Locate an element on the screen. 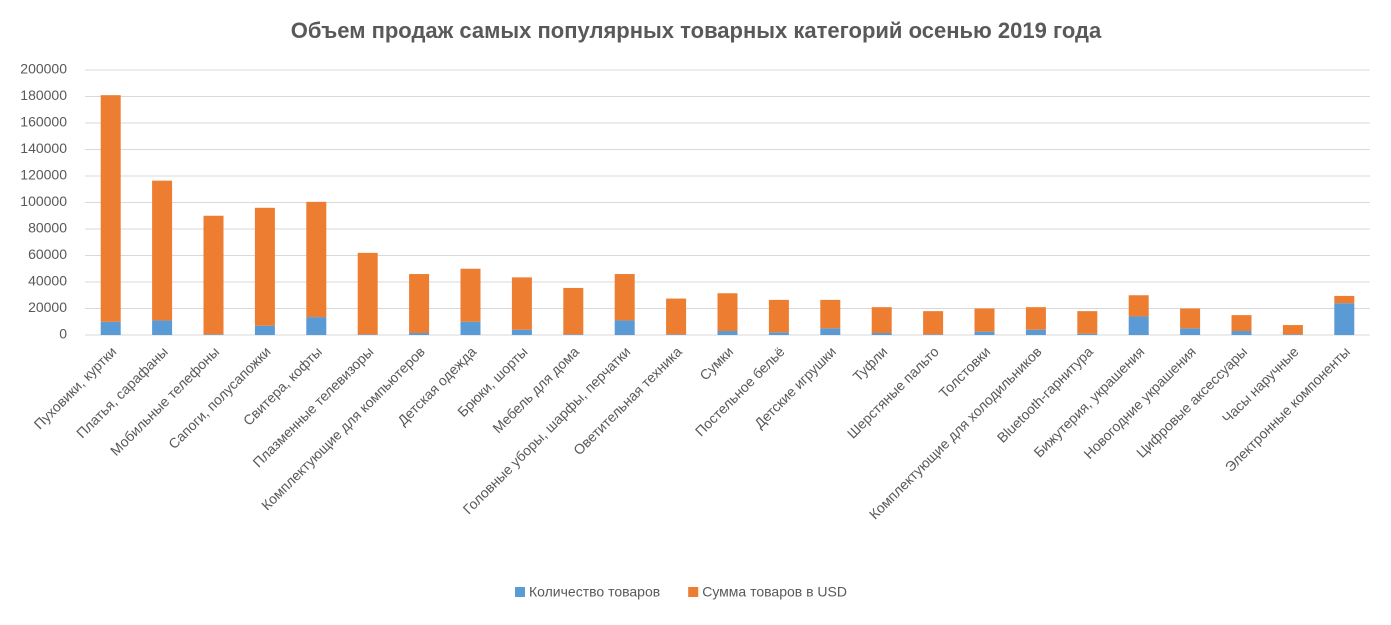 The image size is (1391, 625). x-tick-label: Сапоги, полусапожки is located at coordinates (219, 397).